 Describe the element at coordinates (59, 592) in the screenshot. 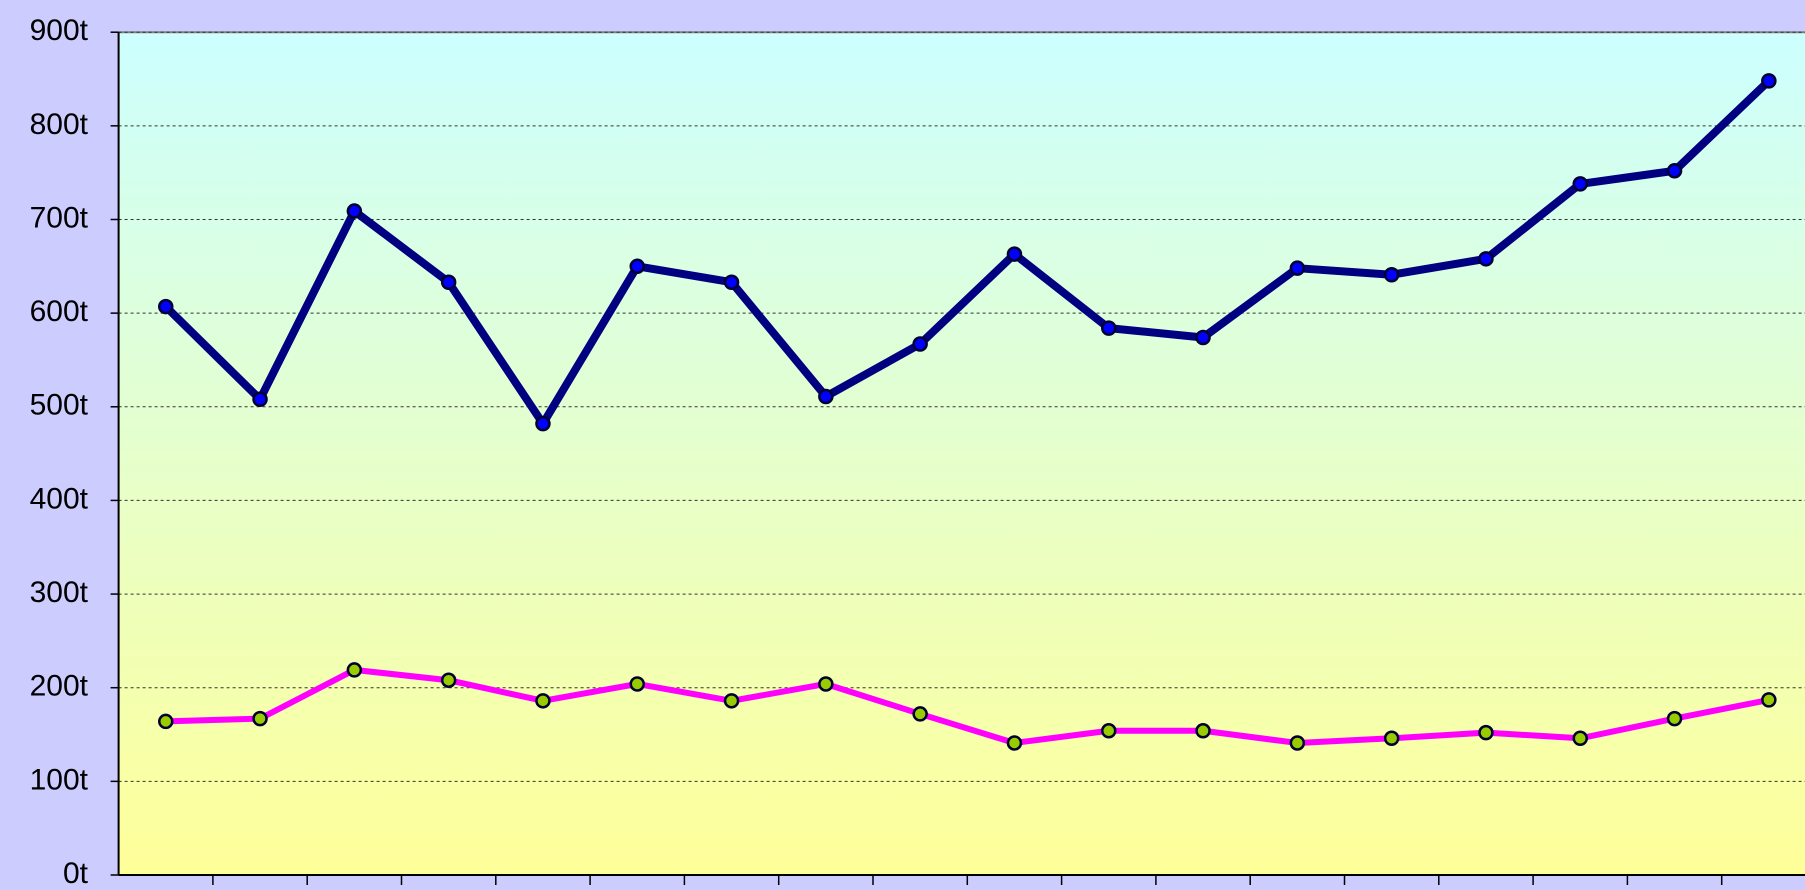

I see `y-tick-label: 300t` at that location.